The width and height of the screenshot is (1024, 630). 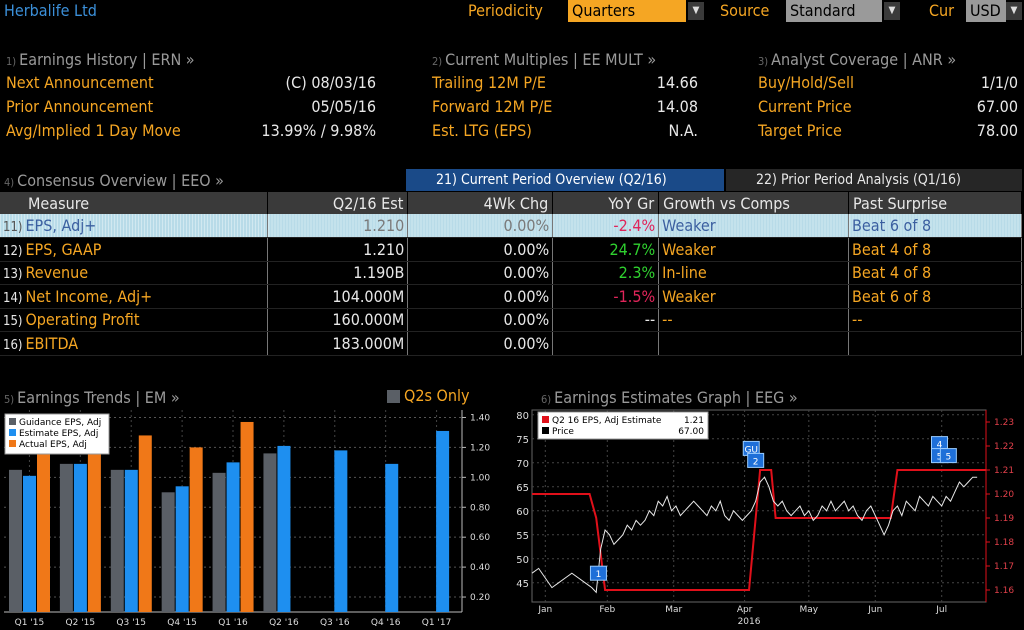 I want to click on current-multiples-header: 2) Current Multiples | EE MULT », so click(x=544, y=59).